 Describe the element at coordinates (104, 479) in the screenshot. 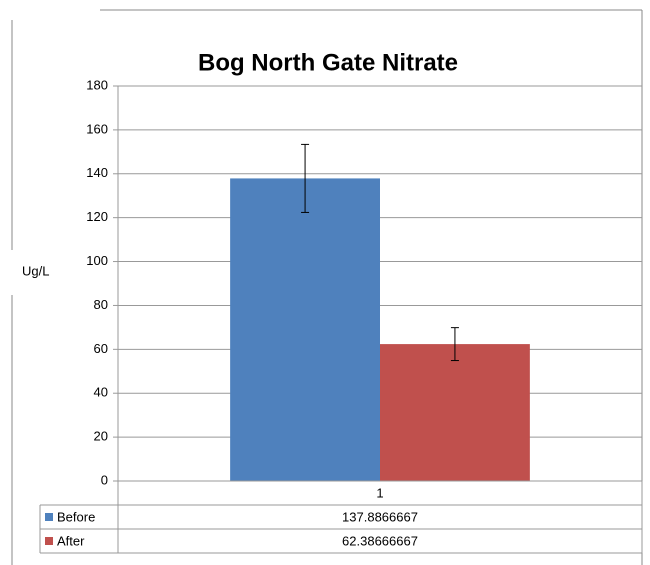

I see `y-tick-label: 0` at that location.